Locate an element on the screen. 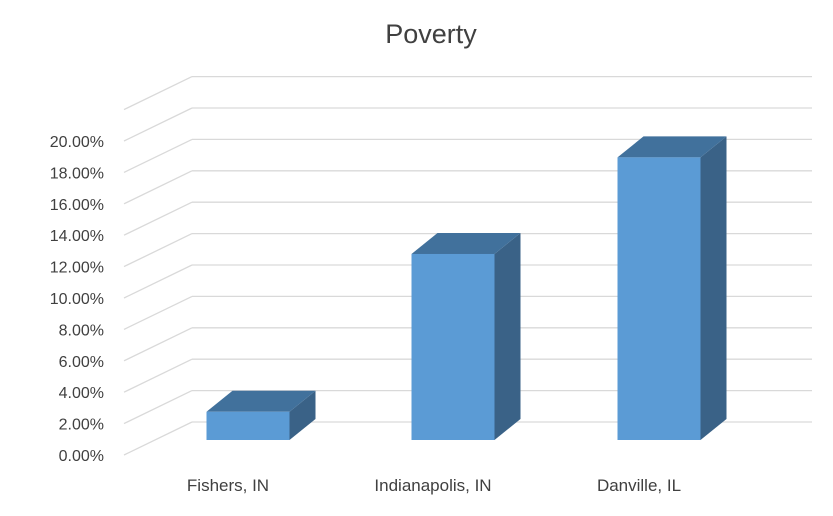 This screenshot has height=516, width=833. y-tick-label: 18.00% is located at coordinates (77, 173).